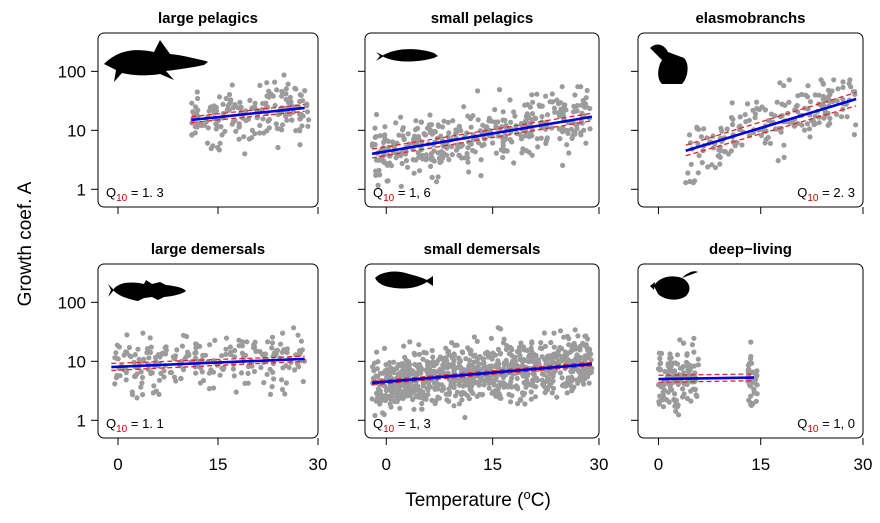 Image resolution: width=880 pixels, height=523 pixels. Describe the element at coordinates (386, 464) in the screenshot. I see `x-tick-label: 0` at that location.